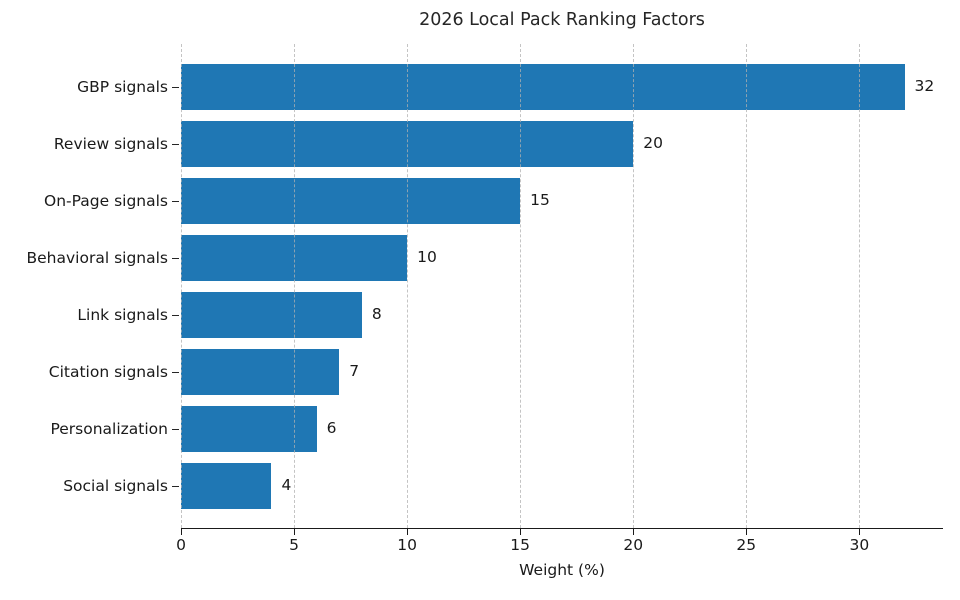 The height and width of the screenshot is (600, 960). I want to click on value-label: 10, so click(427, 256).